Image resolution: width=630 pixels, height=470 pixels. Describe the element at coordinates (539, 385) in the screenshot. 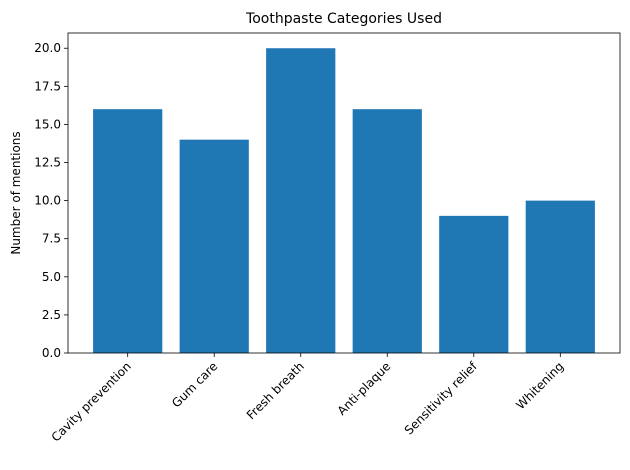

I see `x-tick-label: Whitening` at that location.